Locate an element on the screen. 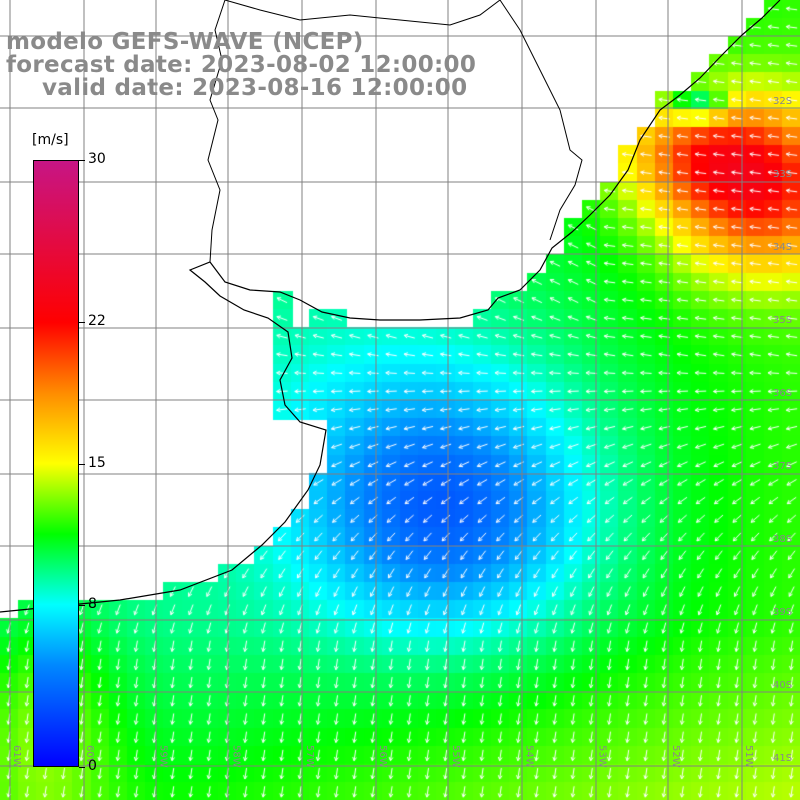 This screenshot has width=800, height=800. latitude-label: 32S is located at coordinates (782, 101).